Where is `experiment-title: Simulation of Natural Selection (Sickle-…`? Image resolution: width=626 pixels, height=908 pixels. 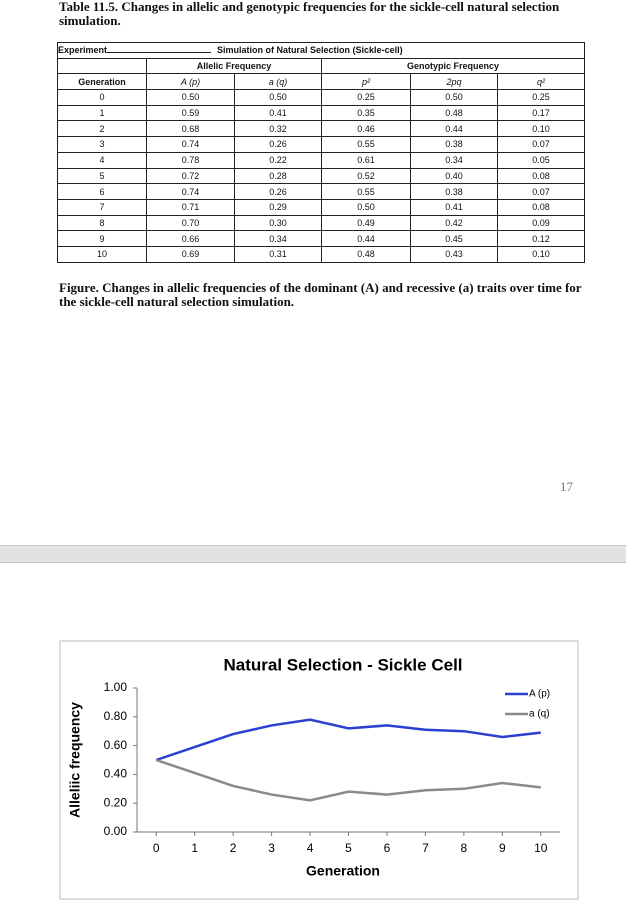 experiment-title: Simulation of Natural Selection (Sickle-… is located at coordinates (310, 50).